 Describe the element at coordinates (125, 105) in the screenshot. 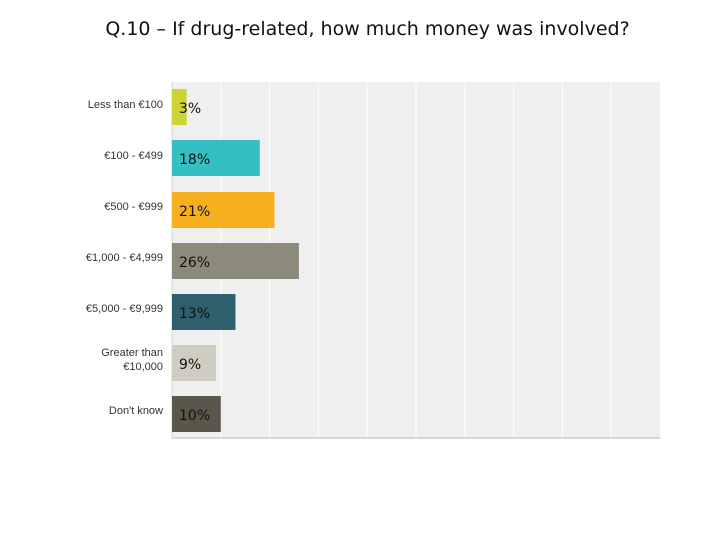

I see `category-label: Less than €100` at that location.